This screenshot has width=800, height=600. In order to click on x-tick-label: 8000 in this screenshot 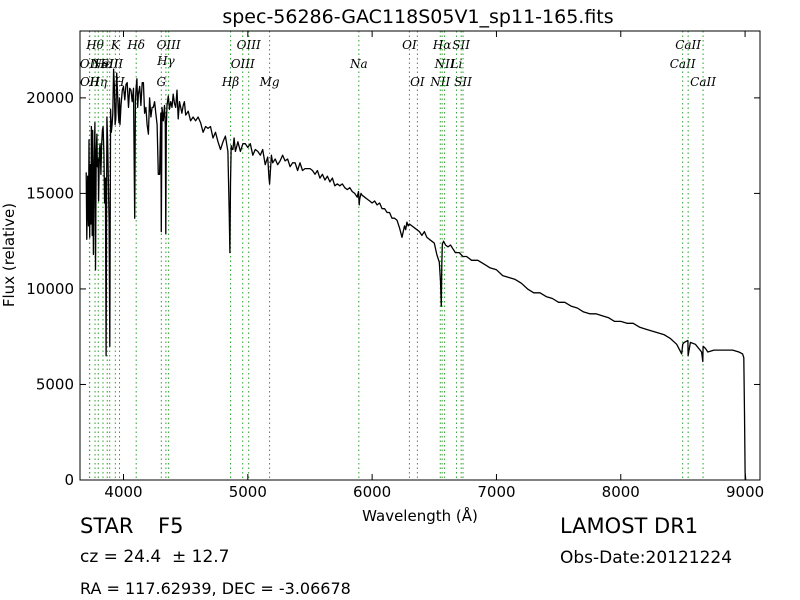, I will do `click(621, 492)`.